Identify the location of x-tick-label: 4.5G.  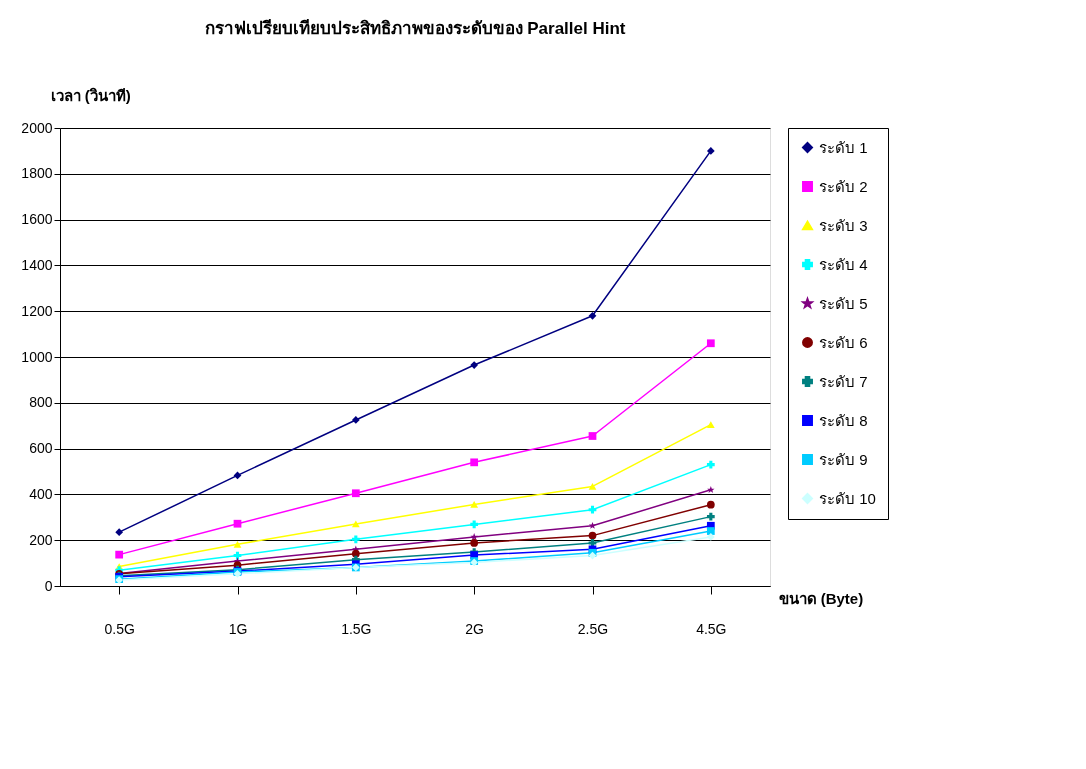
(711, 628).